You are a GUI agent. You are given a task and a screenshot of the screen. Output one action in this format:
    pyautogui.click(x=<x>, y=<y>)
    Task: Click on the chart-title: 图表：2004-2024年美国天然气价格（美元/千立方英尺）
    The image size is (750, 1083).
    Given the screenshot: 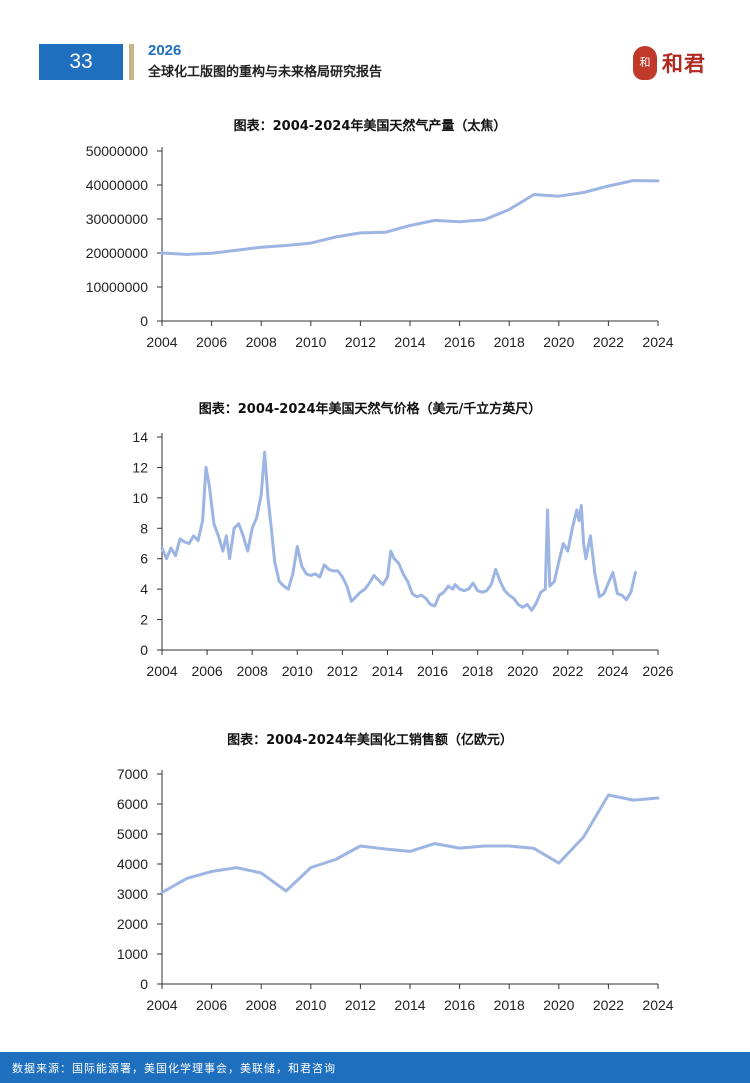 What is the action you would take?
    pyautogui.click(x=370, y=409)
    